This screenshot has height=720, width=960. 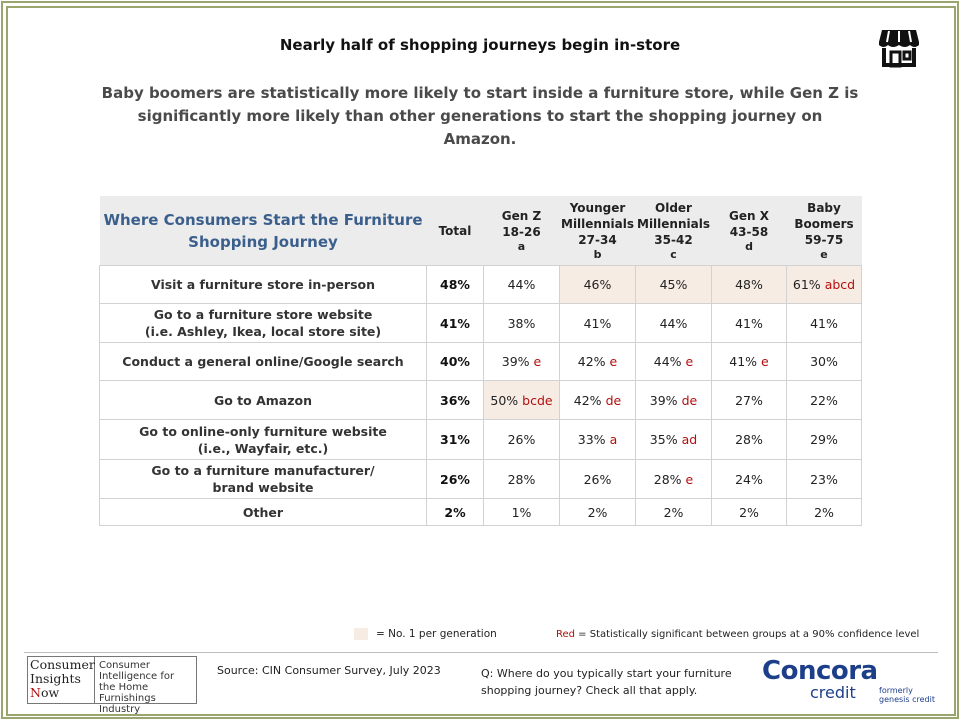 What do you see at coordinates (455, 284) in the screenshot?
I see `total-cell: 48%` at bounding box center [455, 284].